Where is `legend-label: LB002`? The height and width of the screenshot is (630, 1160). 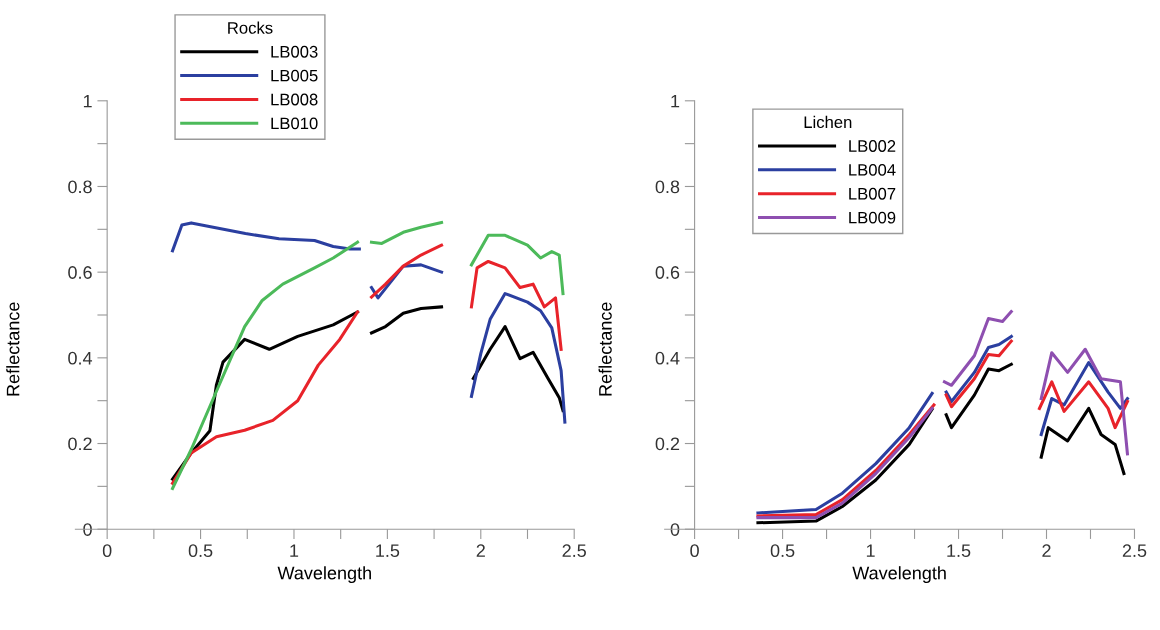
legend-label: LB002 is located at coordinates (872, 146).